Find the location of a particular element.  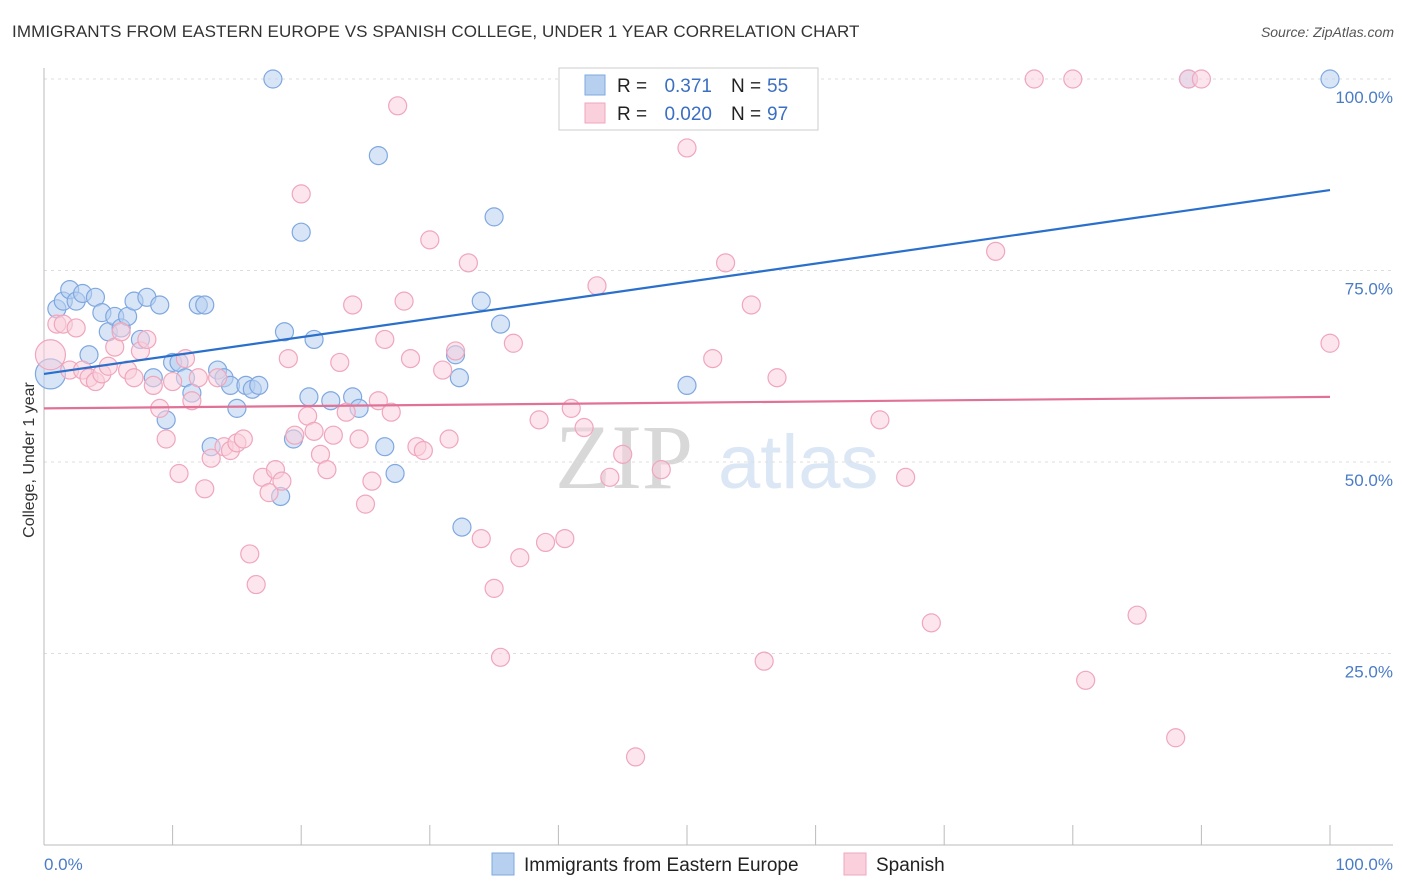

legend-n-label-1: N = is located at coordinates (746, 86).